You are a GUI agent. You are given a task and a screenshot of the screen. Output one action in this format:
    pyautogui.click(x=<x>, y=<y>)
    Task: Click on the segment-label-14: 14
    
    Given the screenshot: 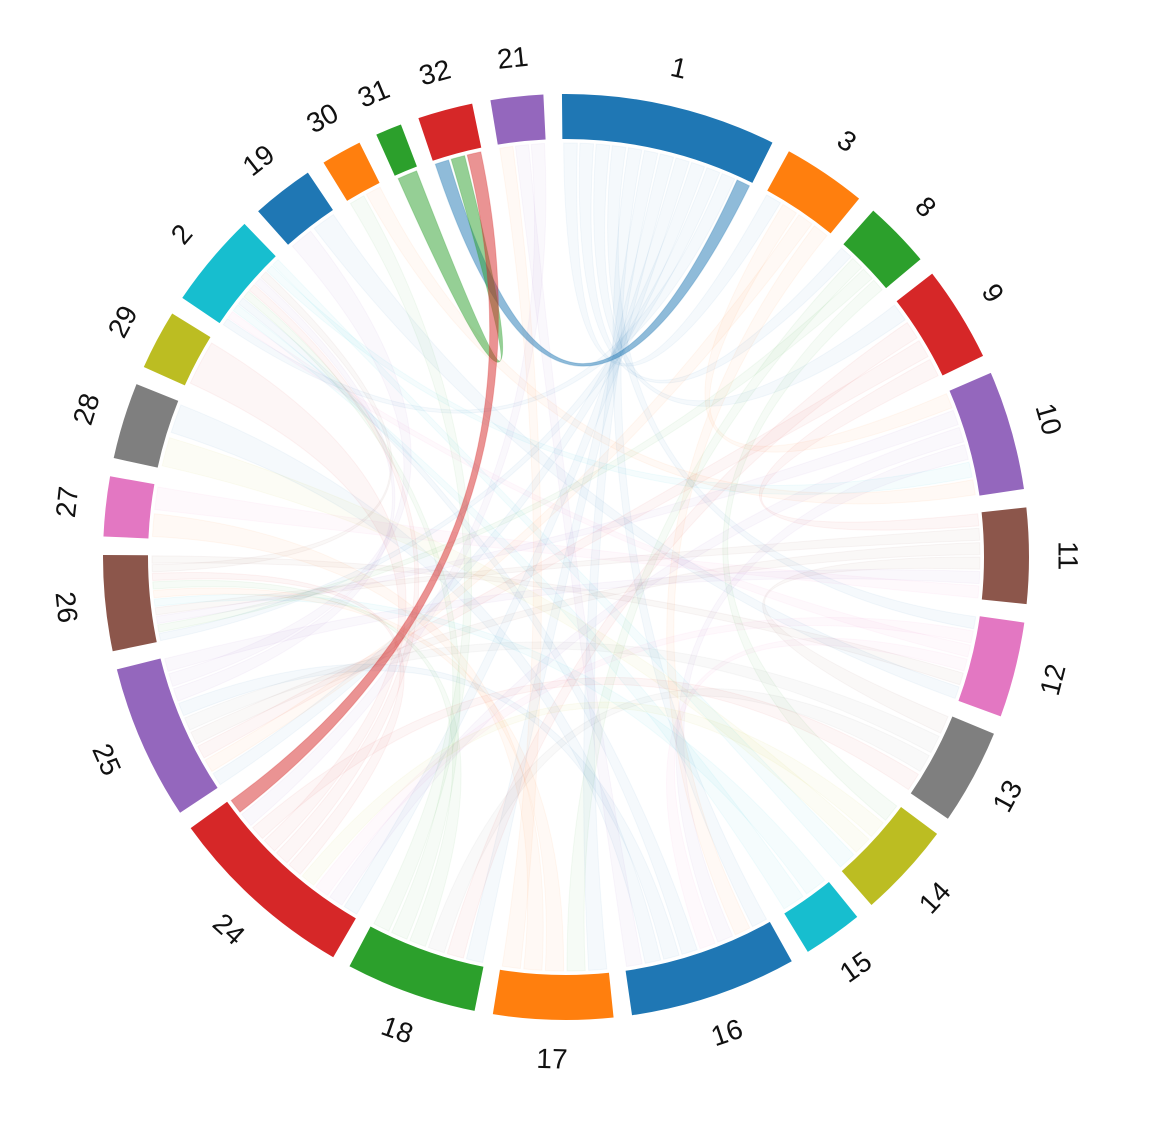 What is the action you would take?
    pyautogui.click(x=935, y=898)
    